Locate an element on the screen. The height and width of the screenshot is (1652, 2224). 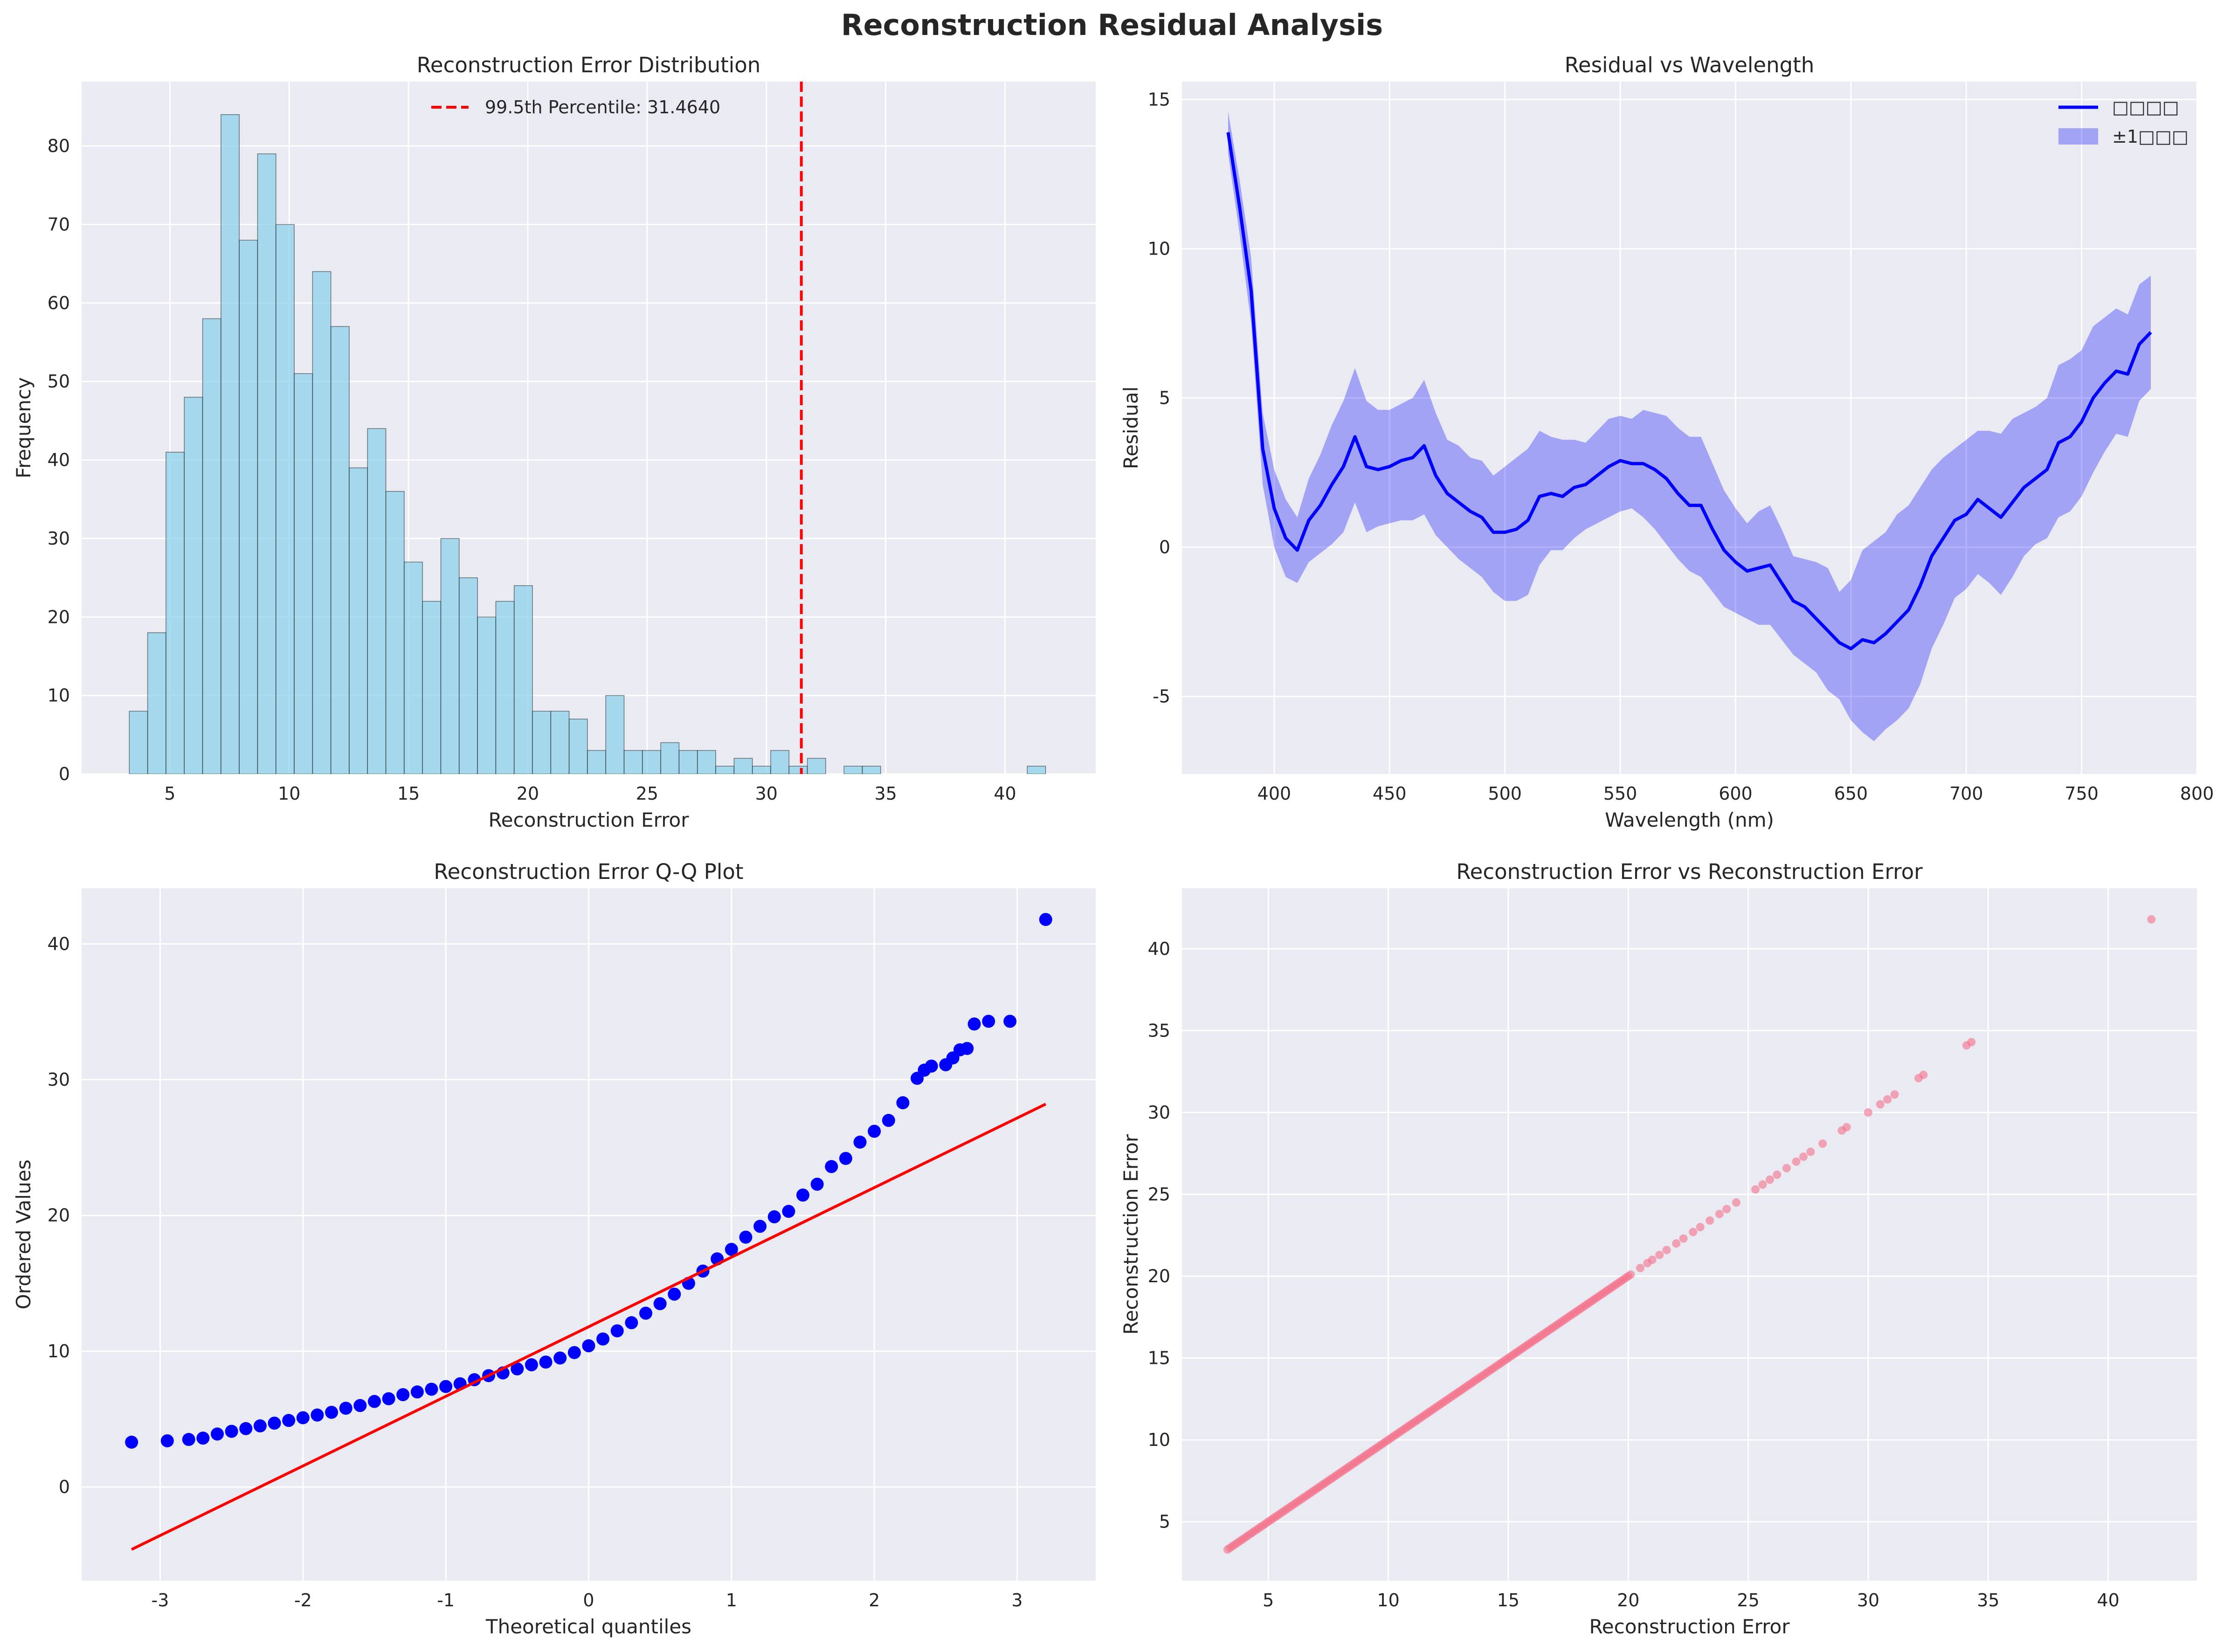
x-tick-label: 550 is located at coordinates (1620, 793).